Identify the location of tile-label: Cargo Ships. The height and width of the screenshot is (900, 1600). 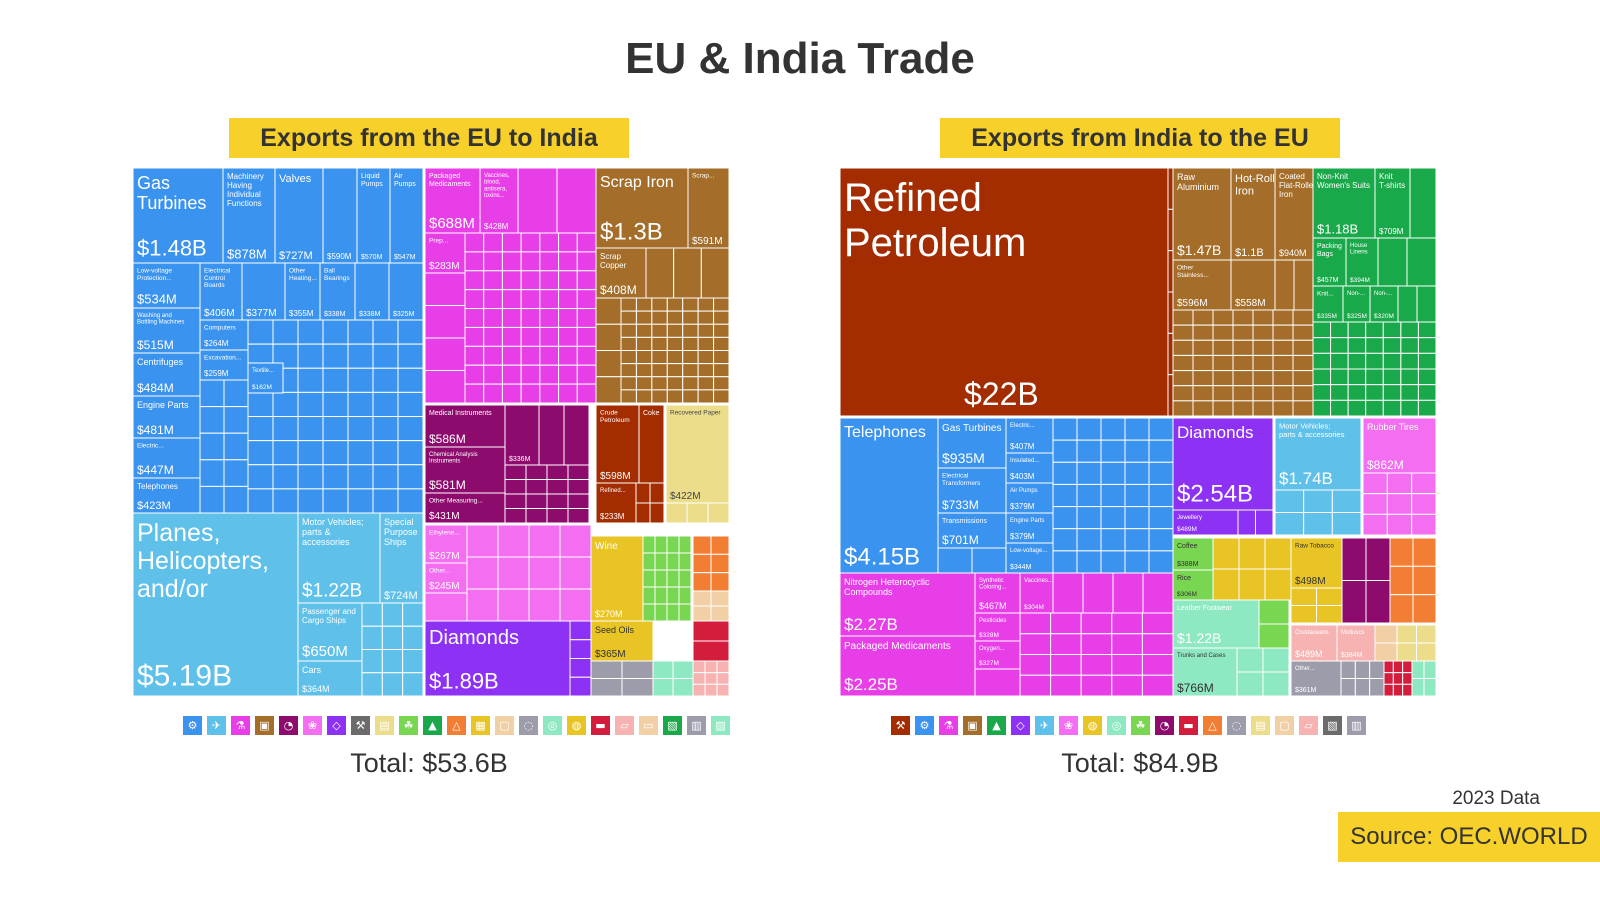
(324, 620).